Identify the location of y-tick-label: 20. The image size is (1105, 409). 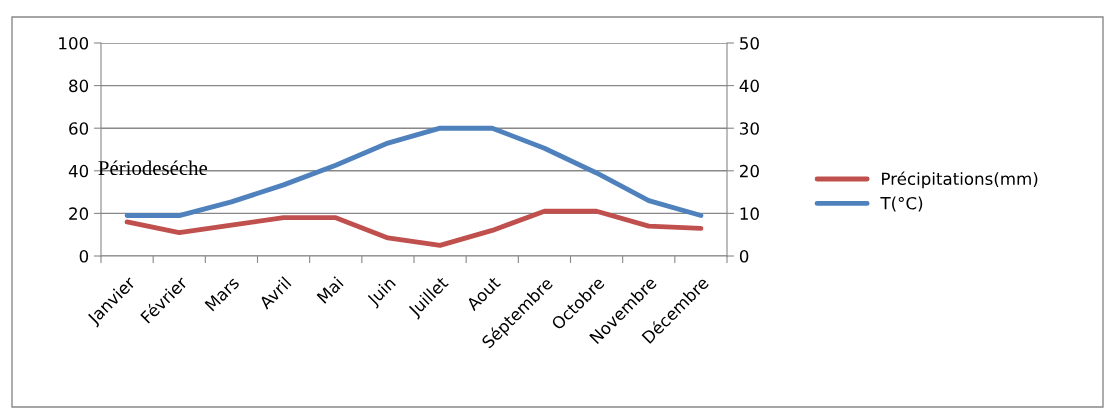
(79, 213).